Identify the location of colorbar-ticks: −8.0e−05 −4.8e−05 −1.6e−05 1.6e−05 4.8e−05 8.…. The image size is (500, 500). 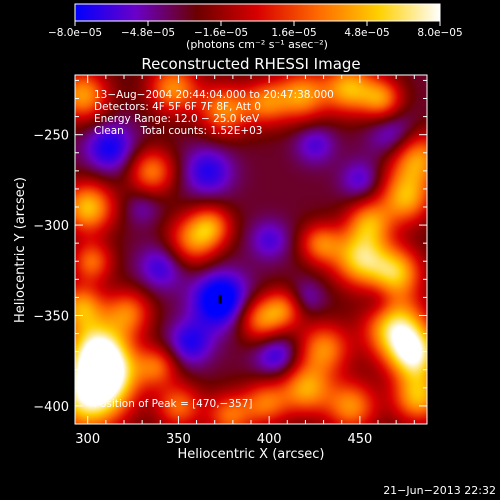
(255, 30).